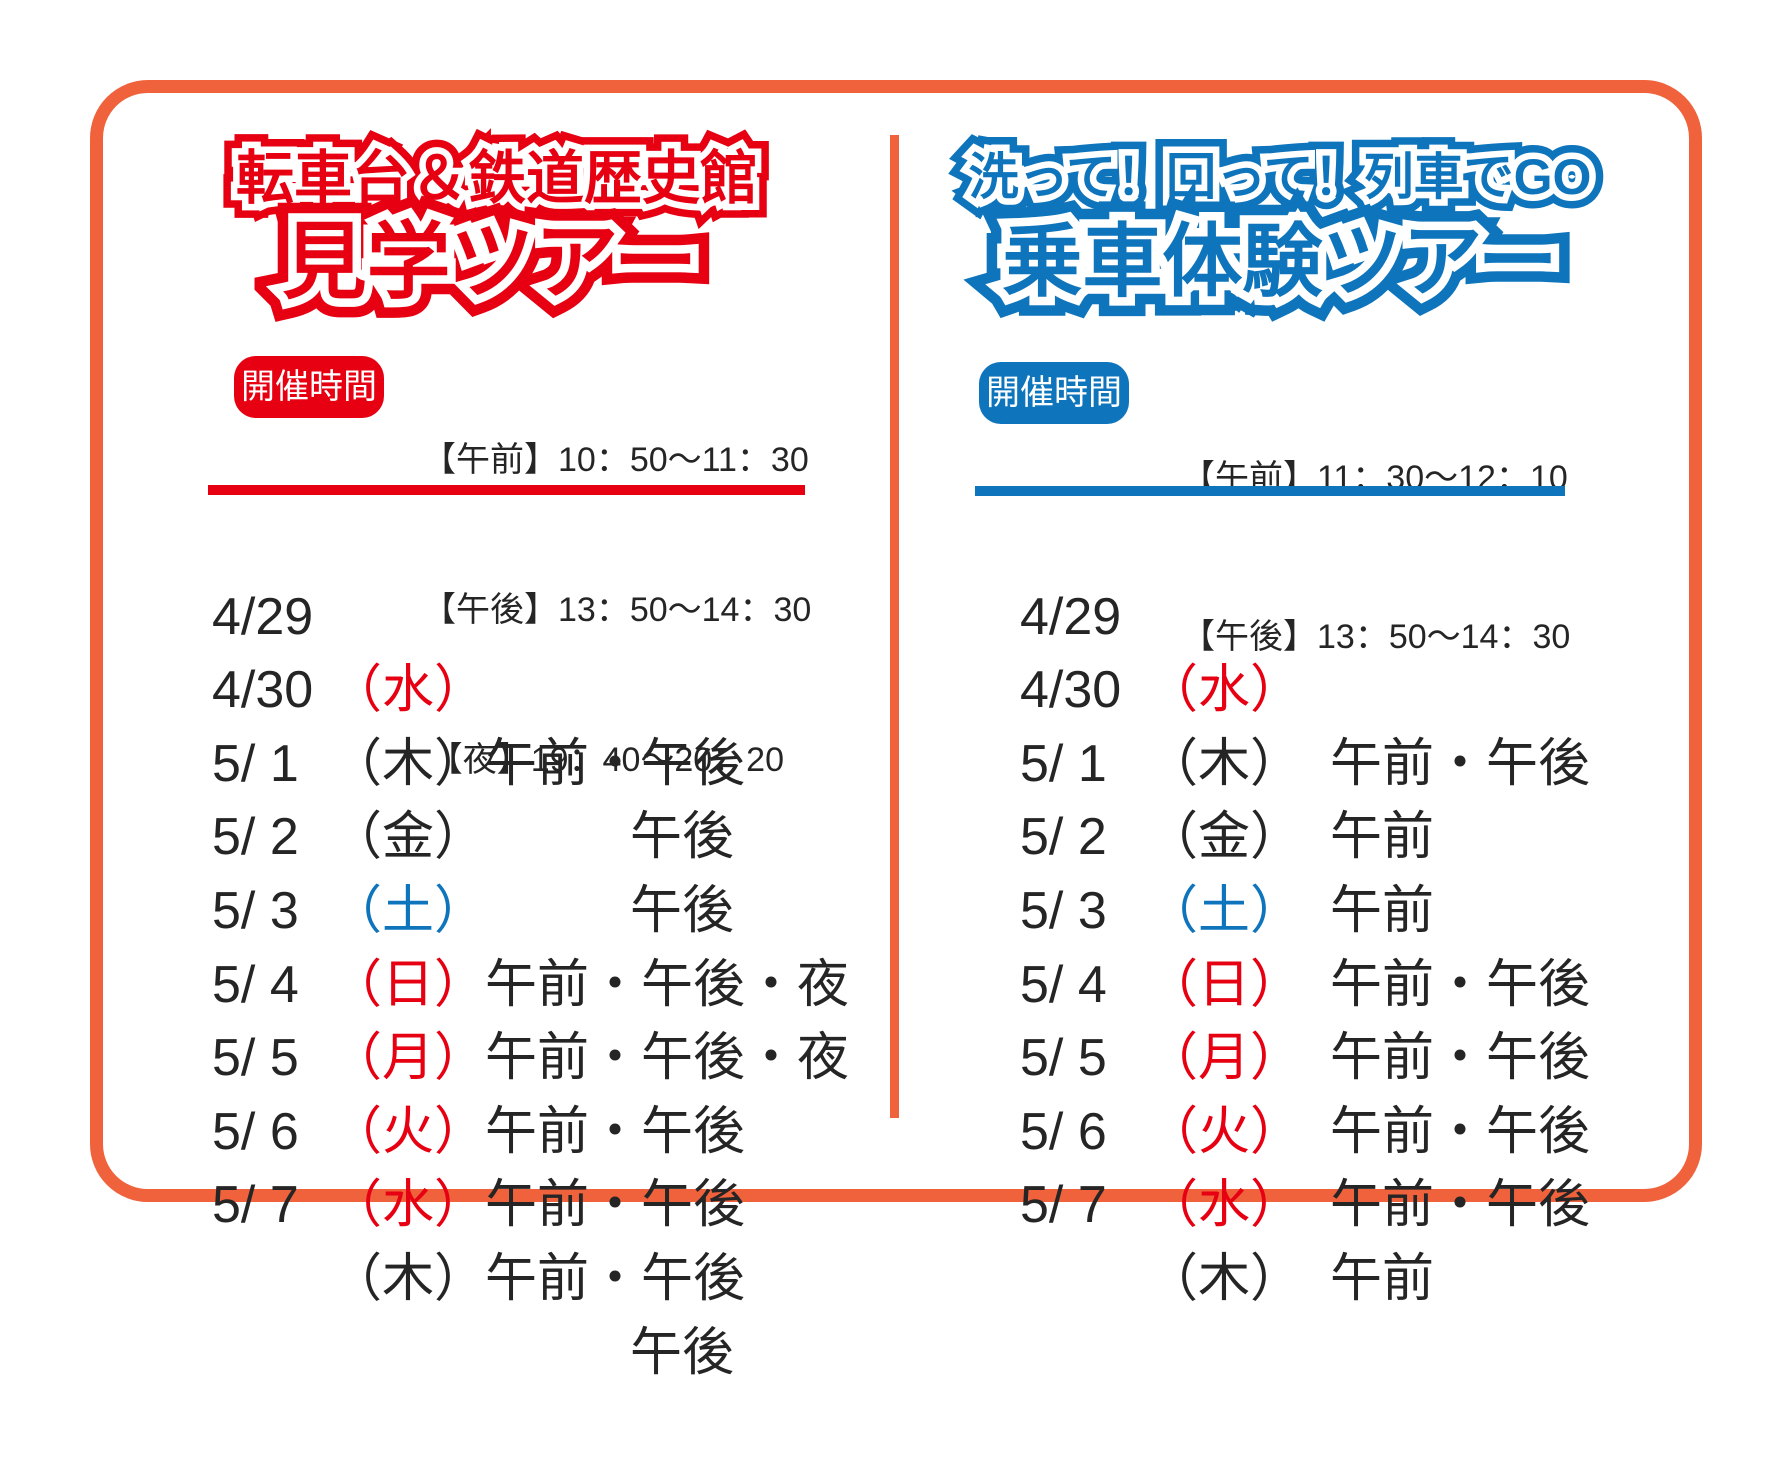  Describe the element at coordinates (309, 387) in the screenshot. I see `left-schedule-time-badge: 開催時間` at that location.